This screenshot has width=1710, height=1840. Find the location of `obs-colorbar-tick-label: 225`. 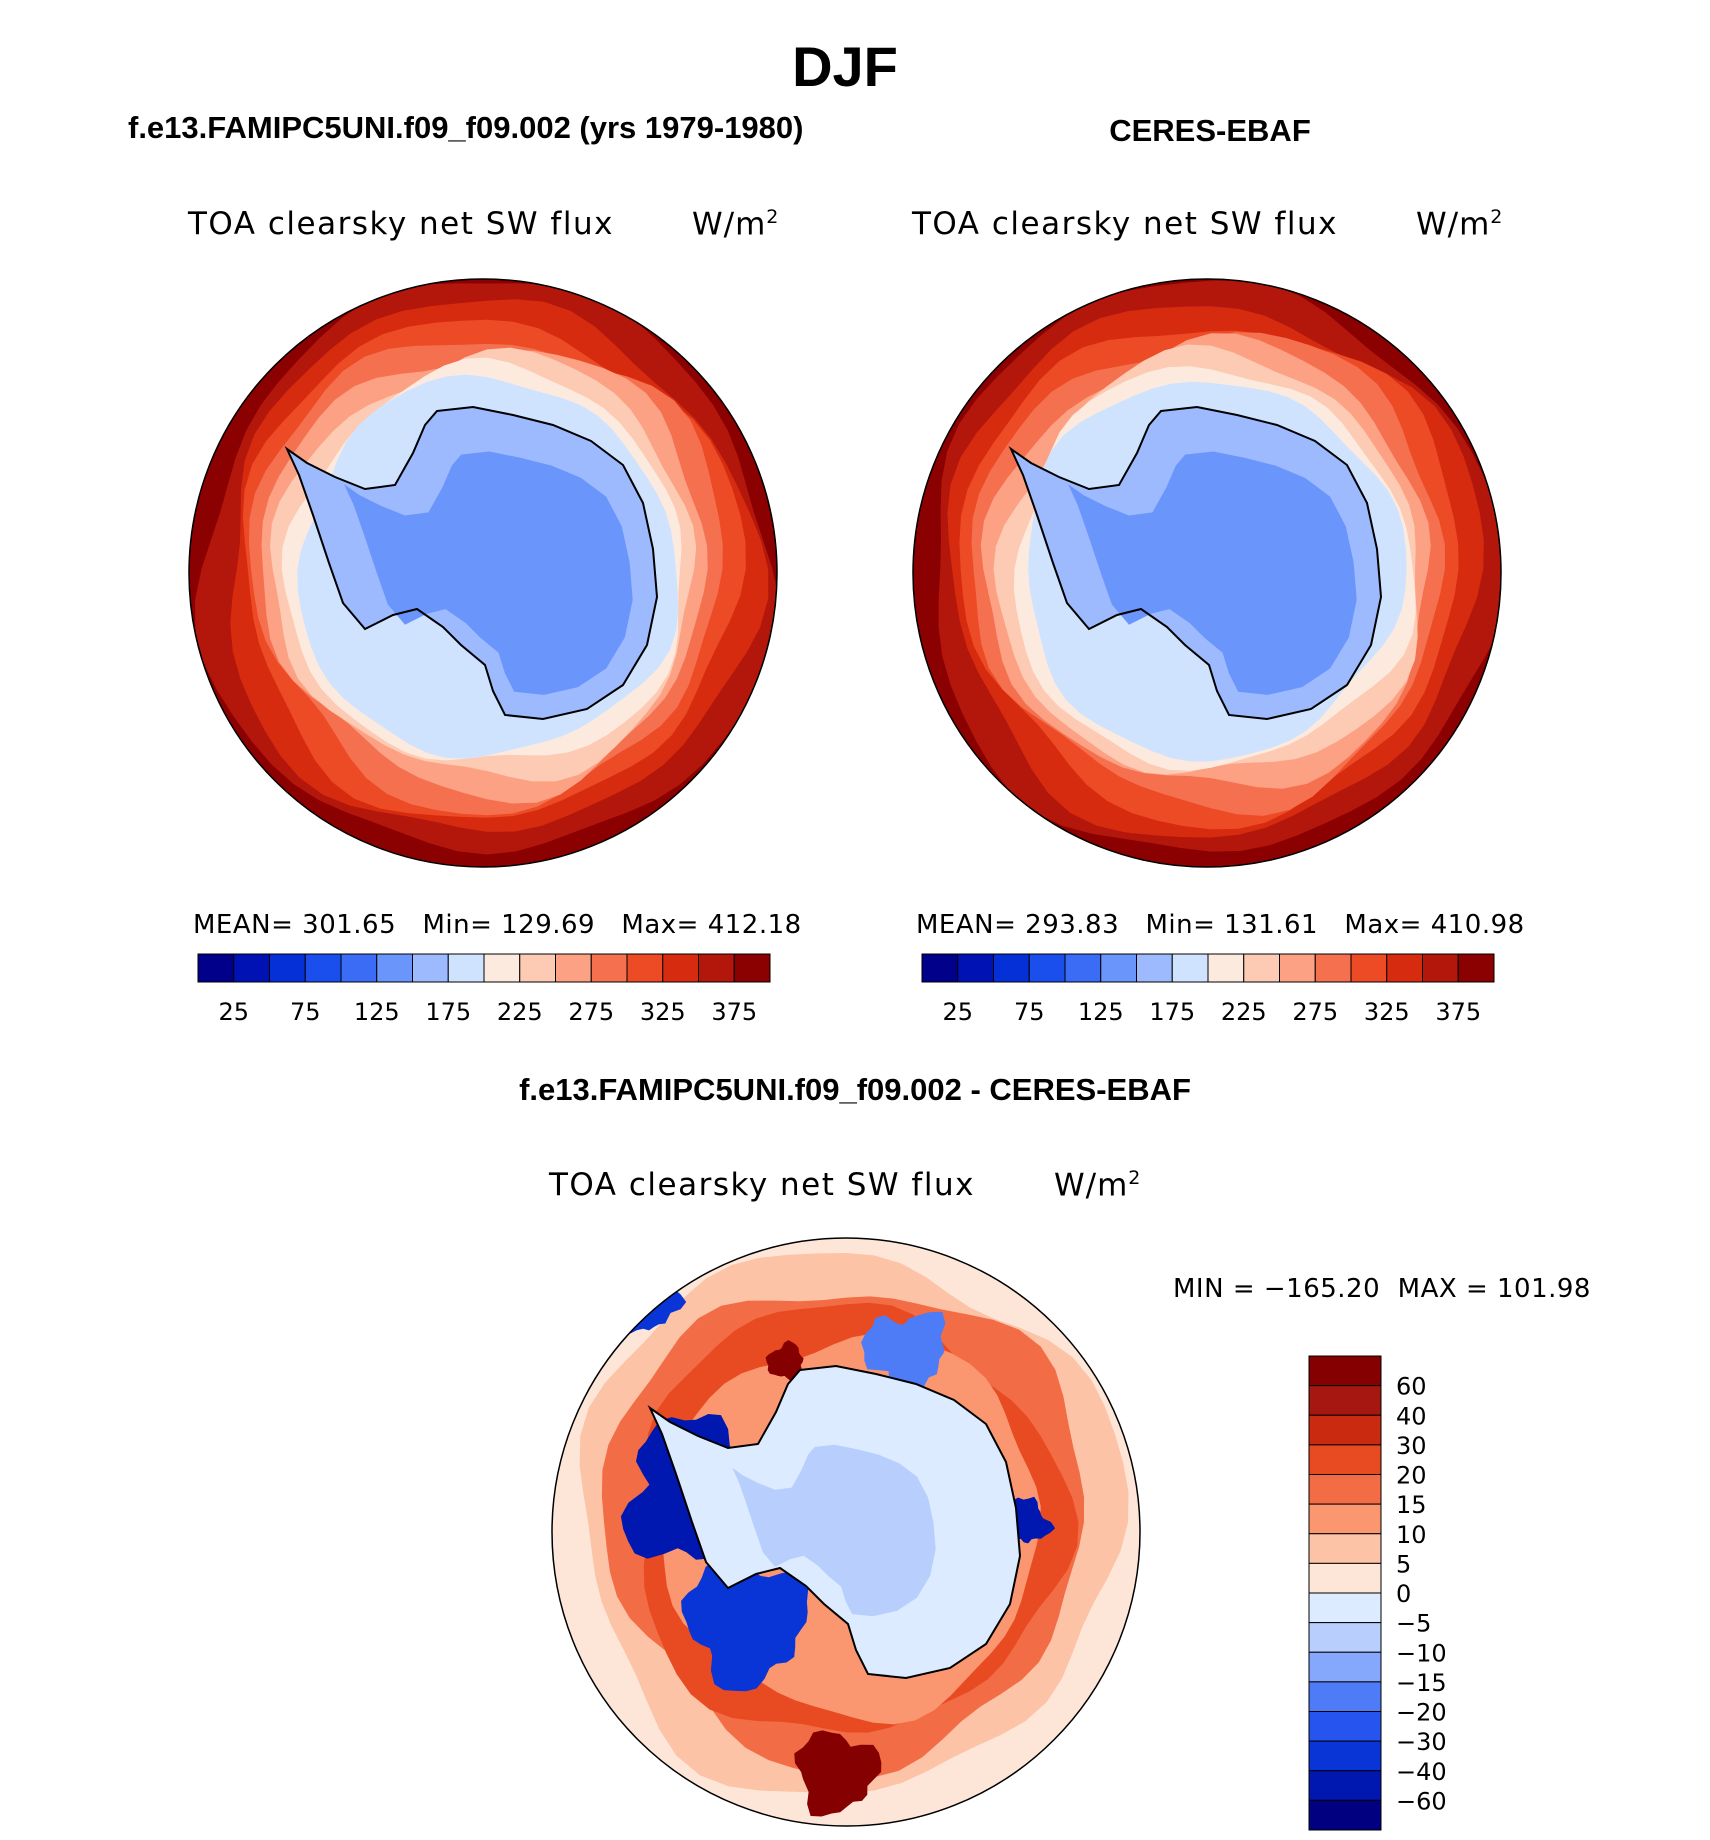

obs-colorbar-tick-label: 225 is located at coordinates (1244, 1012).